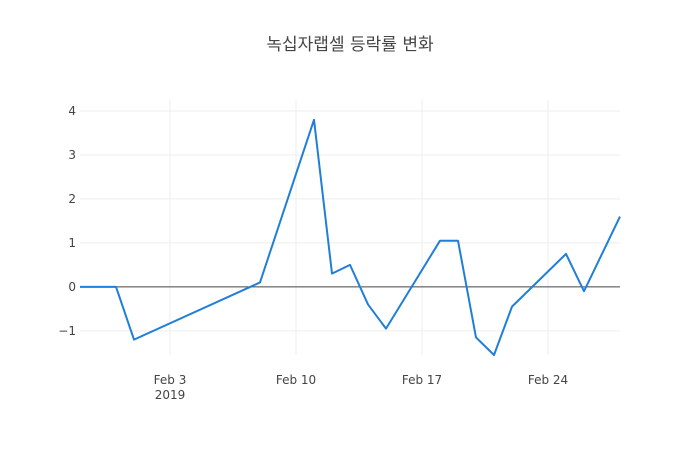 This screenshot has width=700, height=454. What do you see at coordinates (72, 155) in the screenshot?
I see `y-tick-label: 3` at bounding box center [72, 155].